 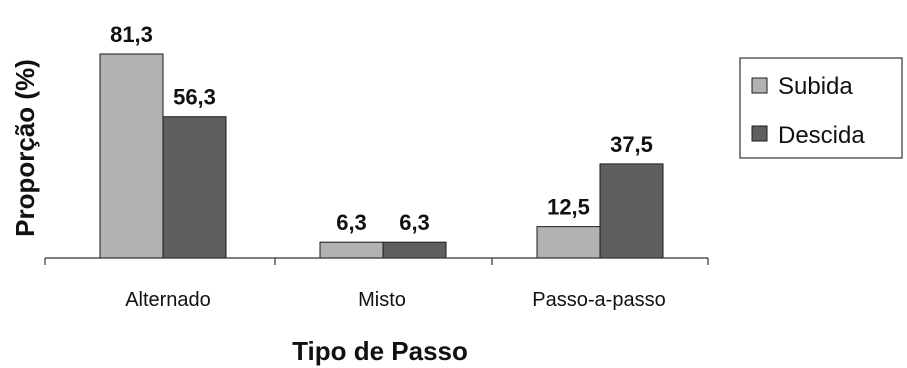 What do you see at coordinates (821, 108) in the screenshot?
I see `legend: Subida Descida` at bounding box center [821, 108].